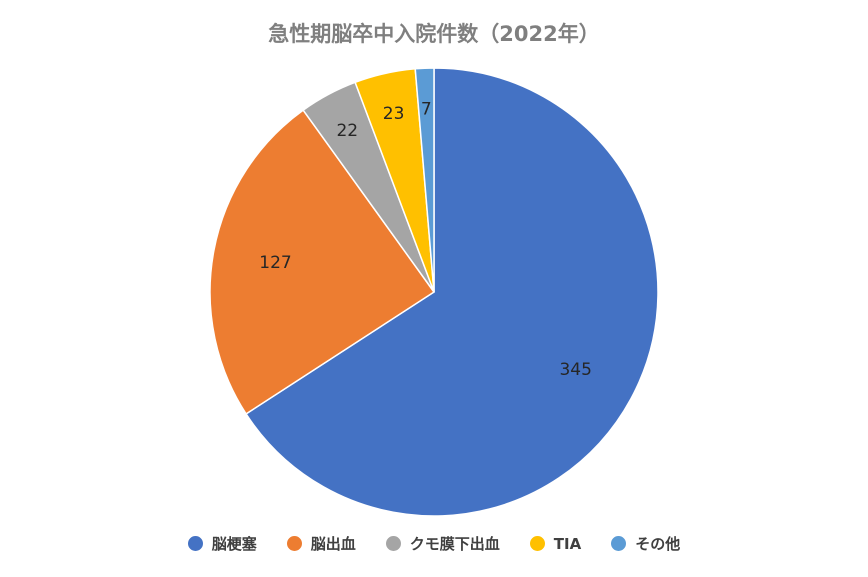  Describe the element at coordinates (434, 34) in the screenshot. I see `chart-title: 急性期脳卒中入院件数（2022年）` at that location.